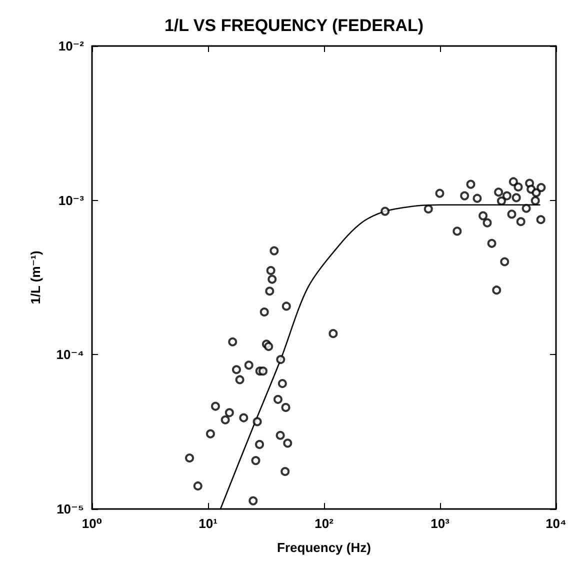 The image size is (588, 571). What do you see at coordinates (556, 523) in the screenshot?
I see `x-tick-label: 10⁴` at bounding box center [556, 523].